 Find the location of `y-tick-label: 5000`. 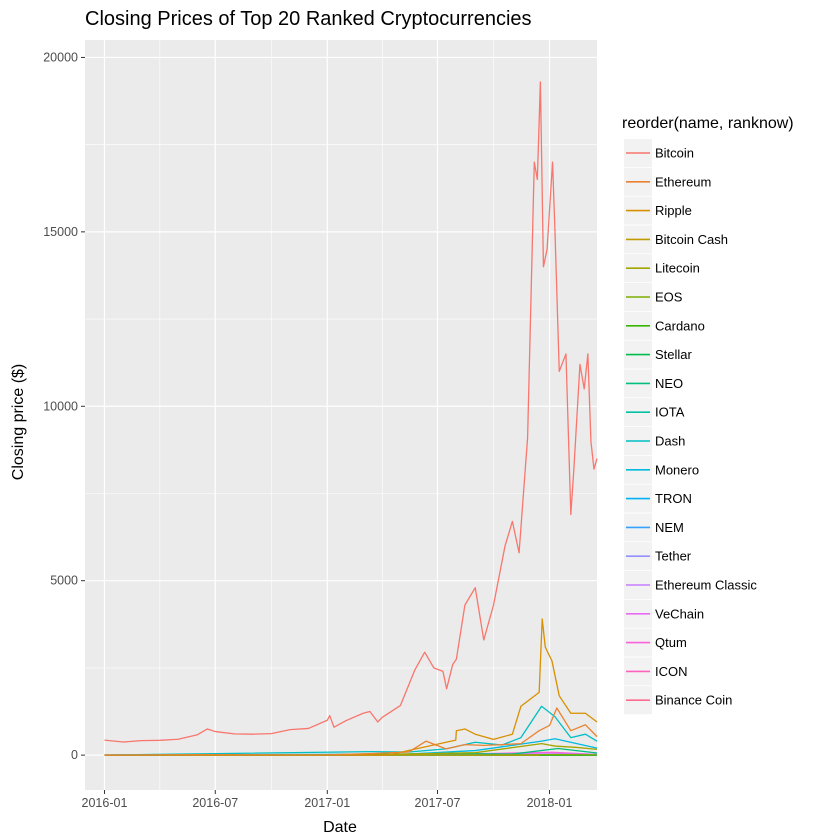

y-tick-label: 5000 is located at coordinates (64, 581).